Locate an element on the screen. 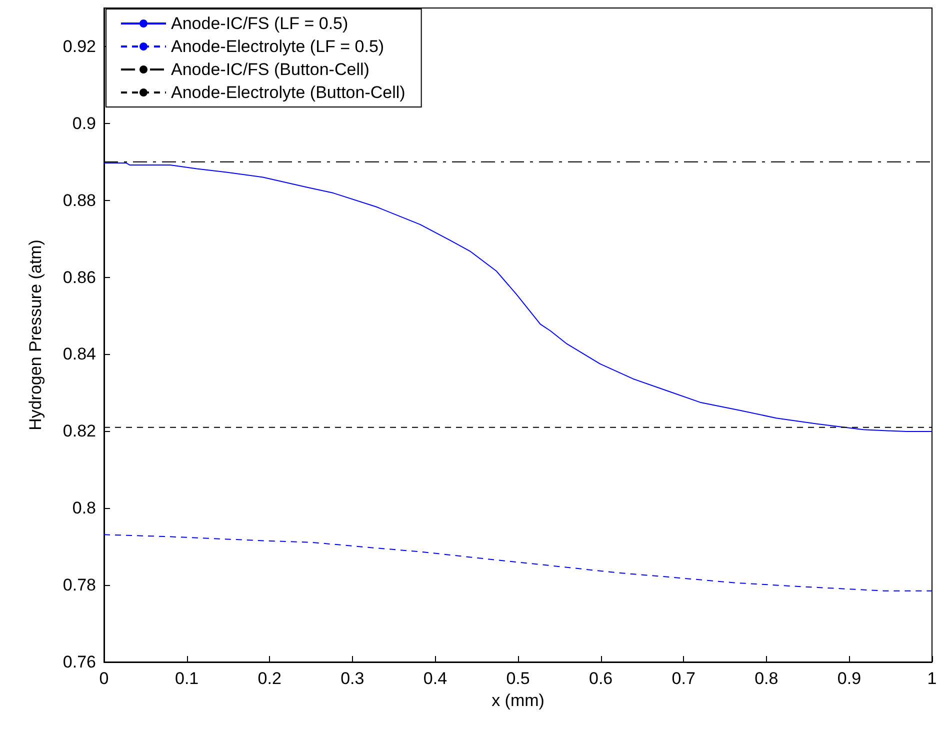 Image resolution: width=941 pixels, height=734 pixels. y-tick-label: 0.76 is located at coordinates (79, 662).